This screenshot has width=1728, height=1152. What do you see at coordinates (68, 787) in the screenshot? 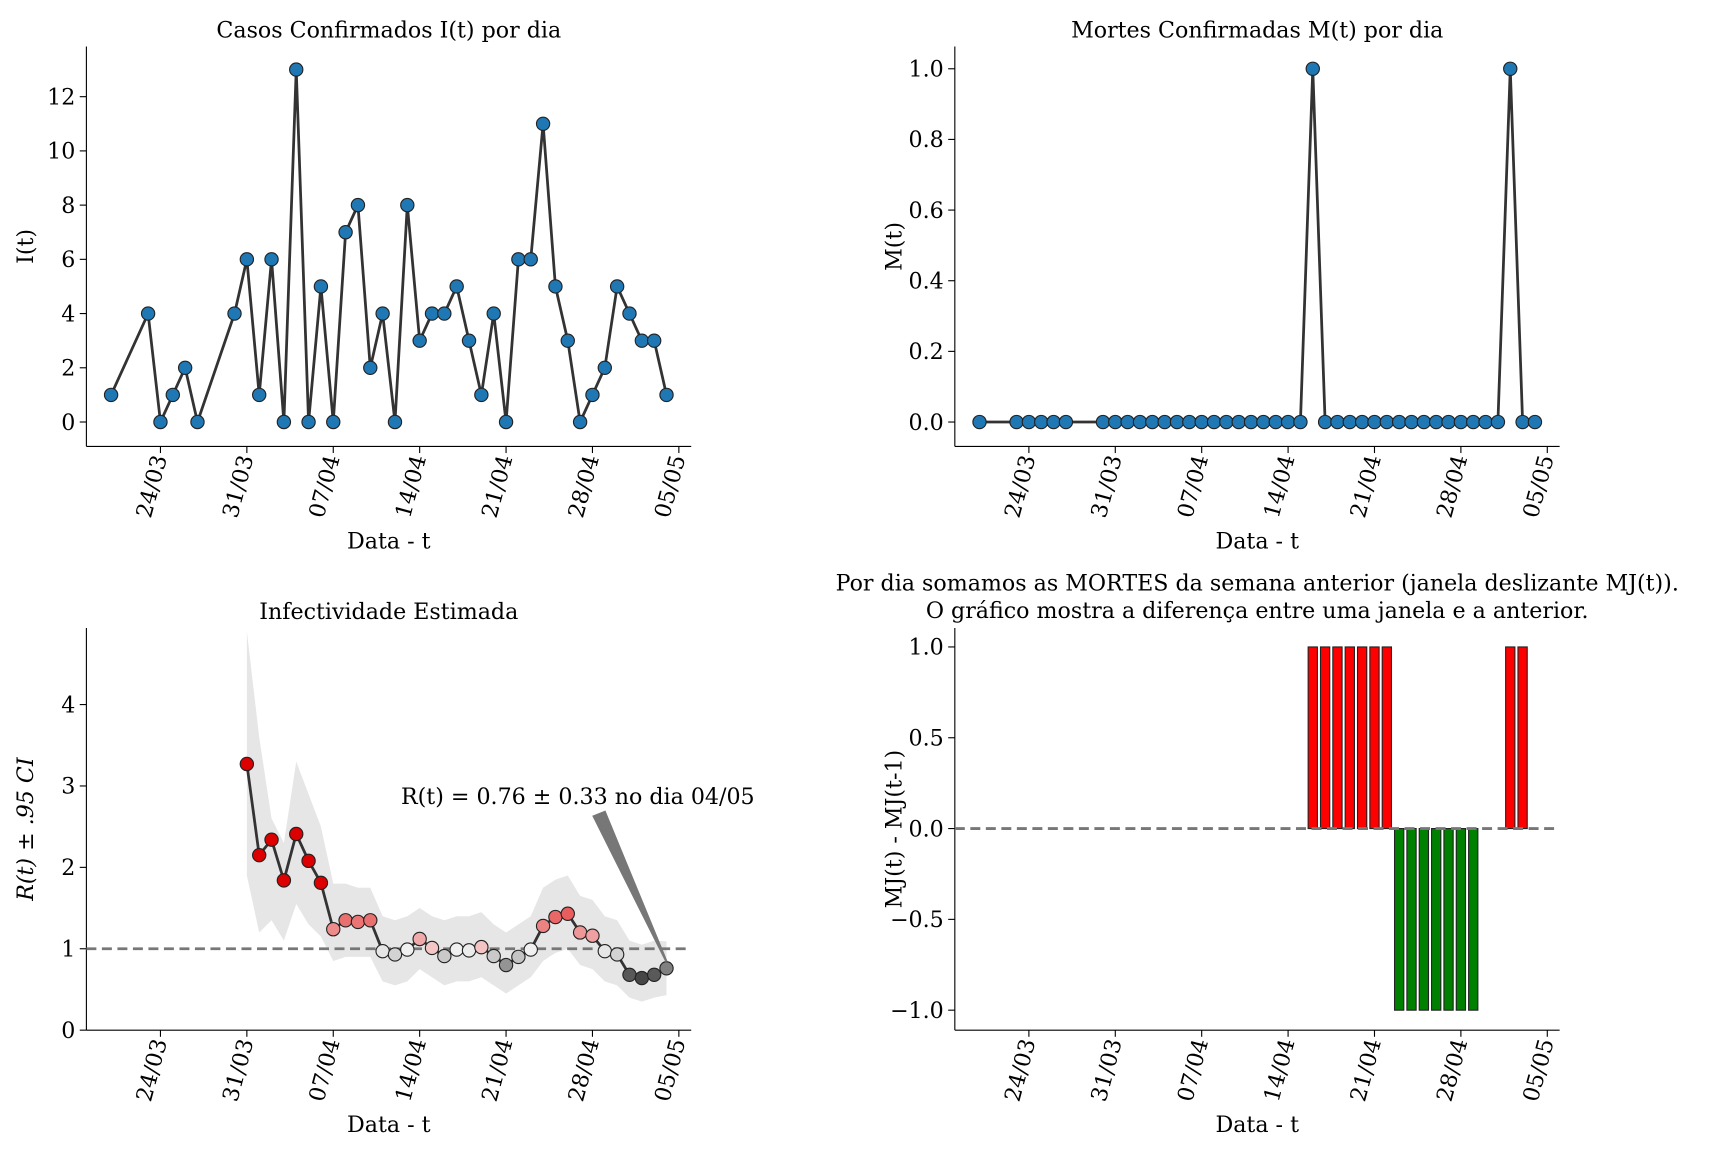
I see `y-tick-label: 3` at bounding box center [68, 787].